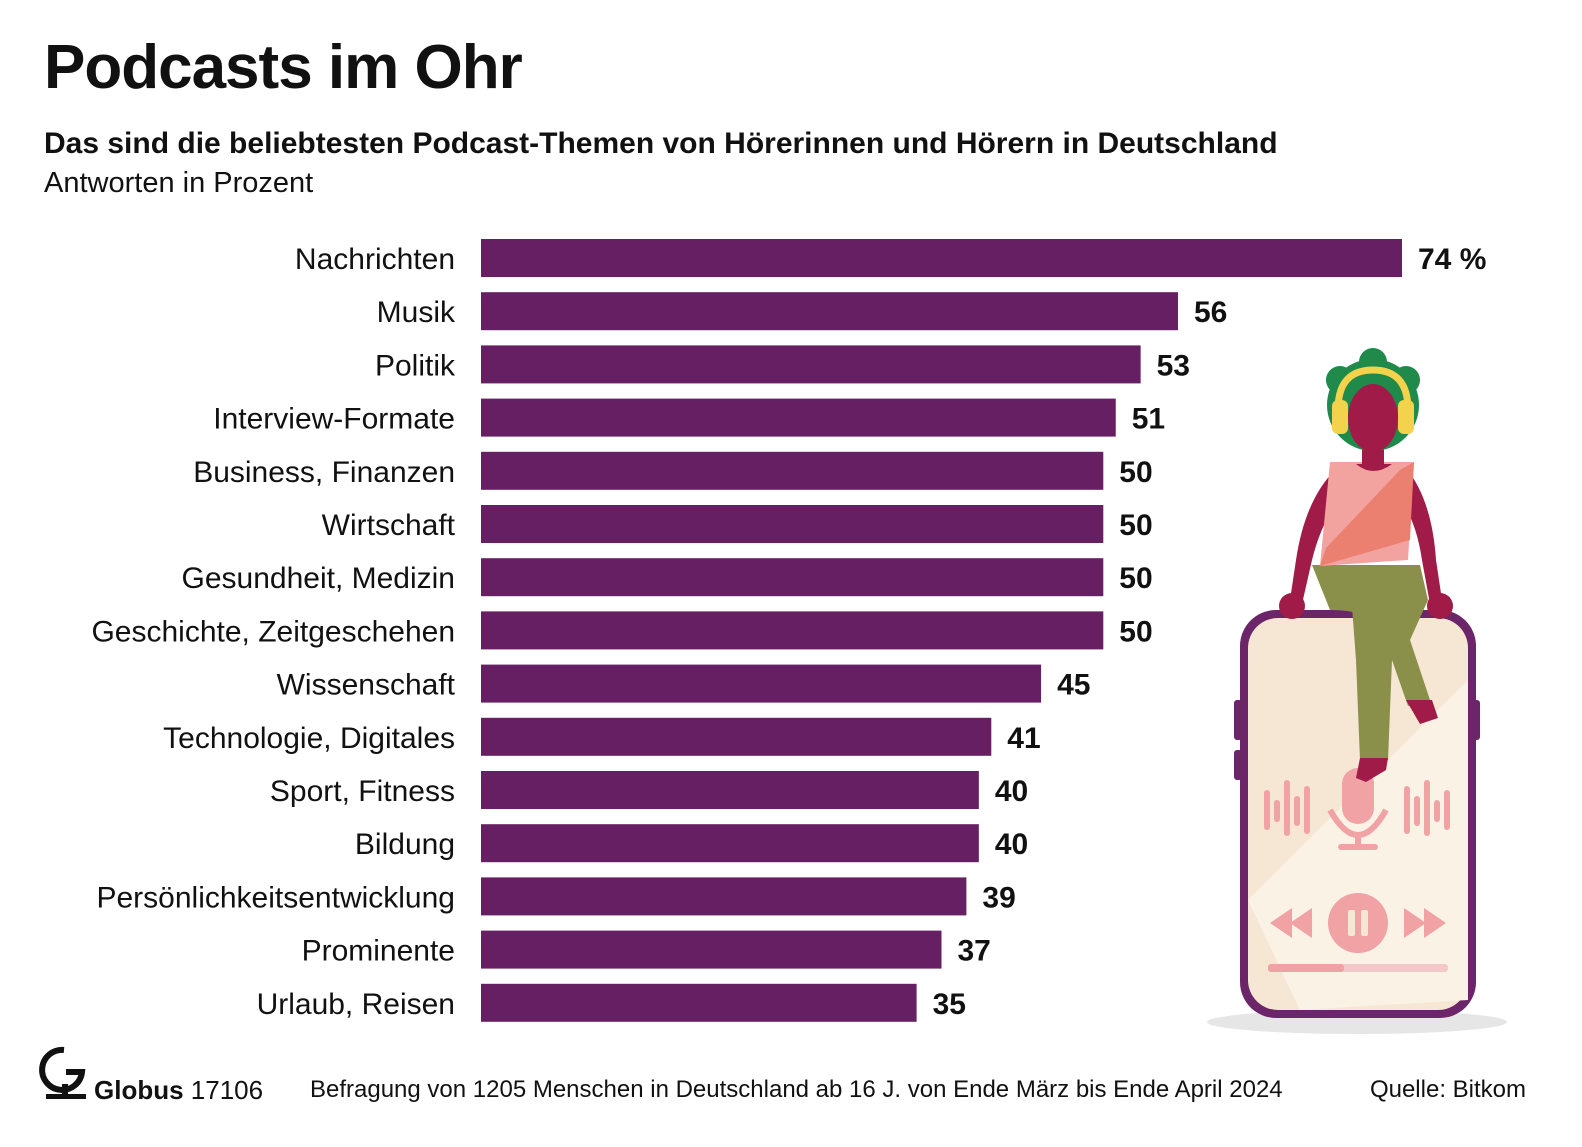 The height and width of the screenshot is (1147, 1582). I want to click on value-label: 45, so click(1073, 685).